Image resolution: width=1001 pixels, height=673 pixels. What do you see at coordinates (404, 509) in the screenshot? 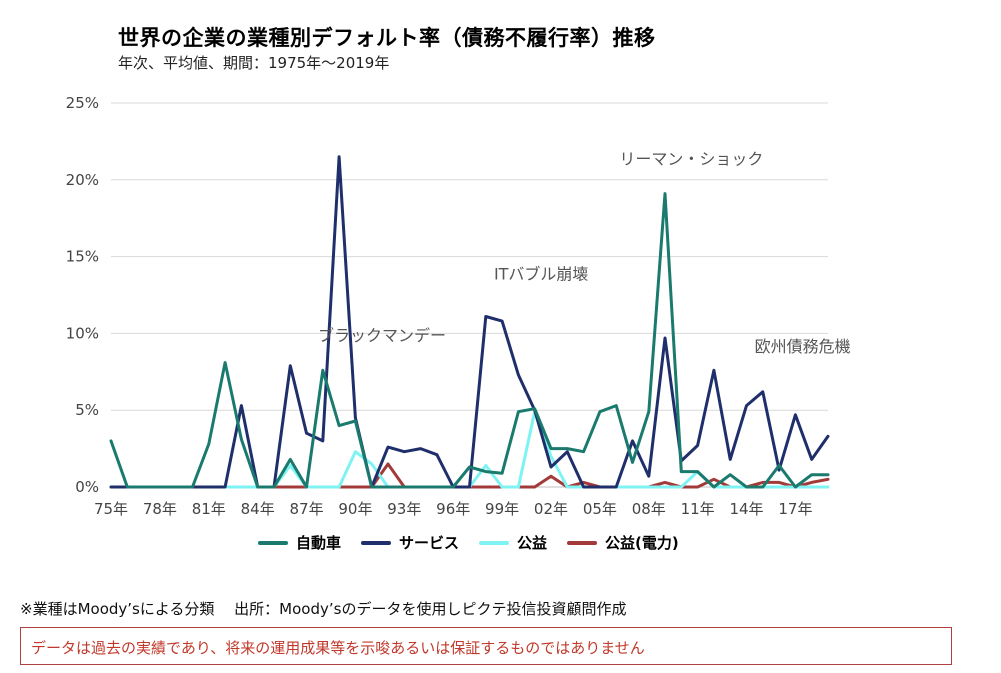
I see `x-tick-label: 93年` at bounding box center [404, 509].